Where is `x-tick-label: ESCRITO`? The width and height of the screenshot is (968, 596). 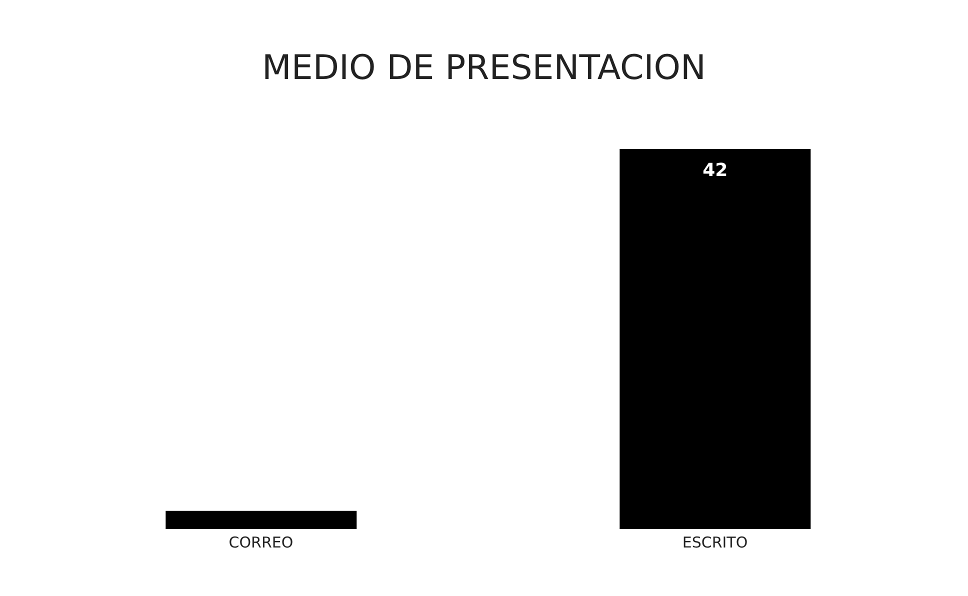 x-tick-label: ESCRITO is located at coordinates (715, 543).